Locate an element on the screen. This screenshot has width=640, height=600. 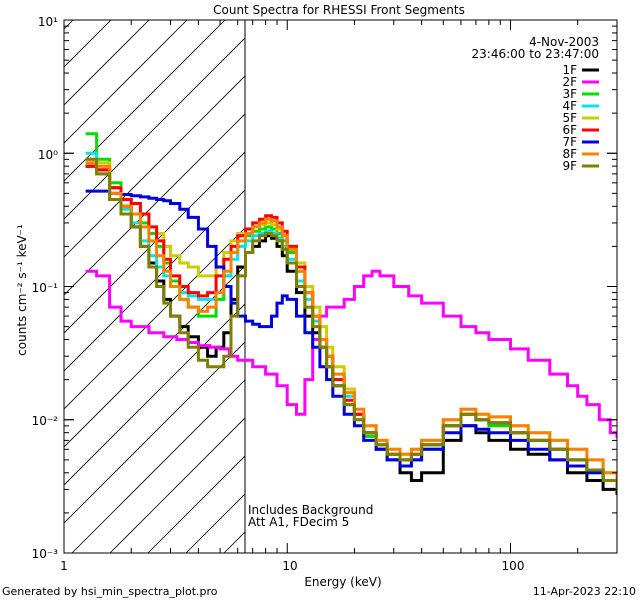
legend-label-6f: 6F is located at coordinates (569, 130).